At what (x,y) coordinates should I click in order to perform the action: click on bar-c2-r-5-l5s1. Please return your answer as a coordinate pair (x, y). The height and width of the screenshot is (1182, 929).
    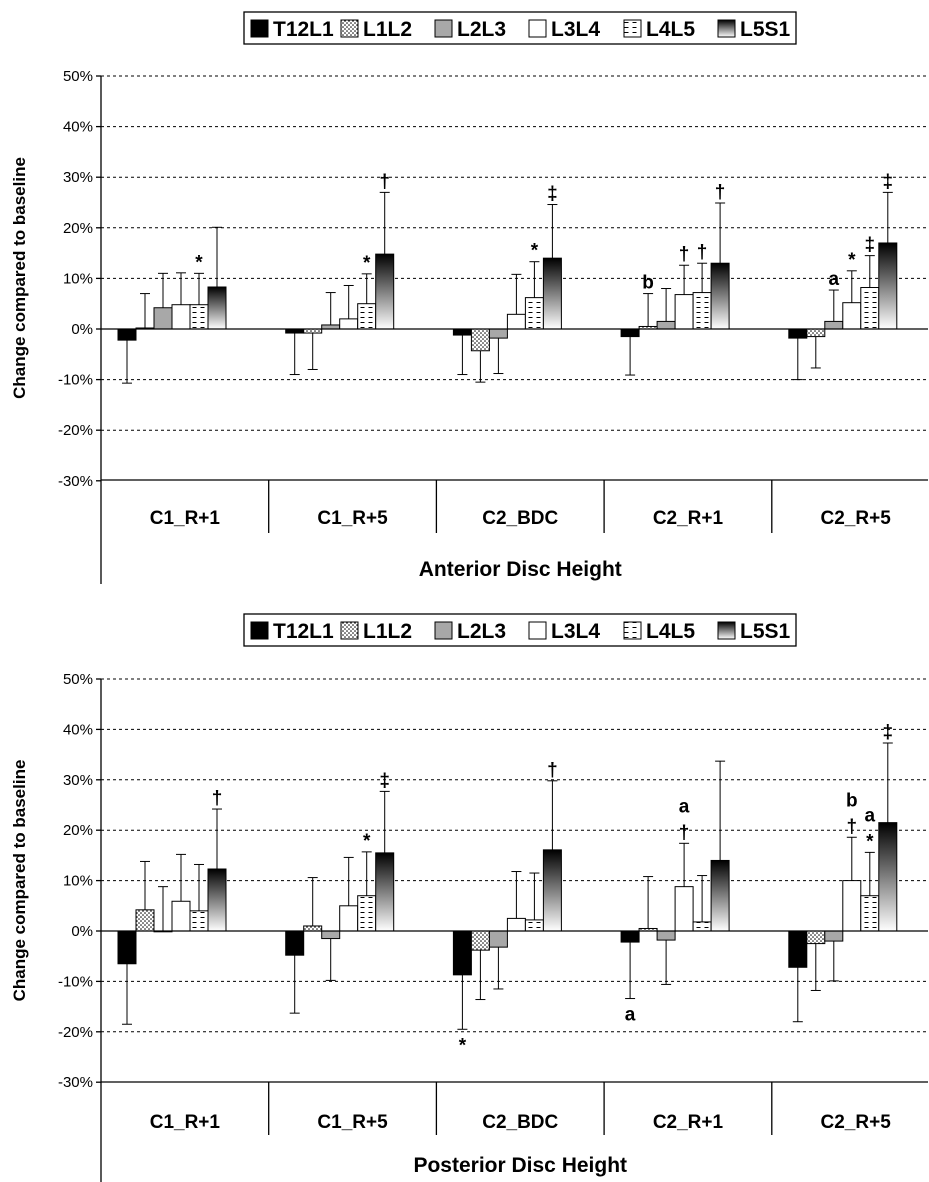
    Looking at the image, I should click on (888, 286).